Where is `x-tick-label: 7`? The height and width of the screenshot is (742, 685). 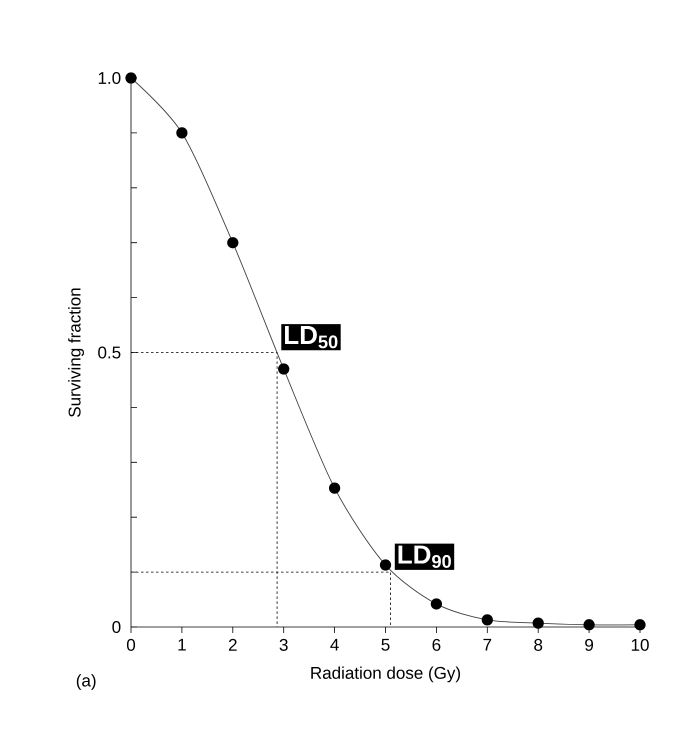 x-tick-label: 7 is located at coordinates (487, 644).